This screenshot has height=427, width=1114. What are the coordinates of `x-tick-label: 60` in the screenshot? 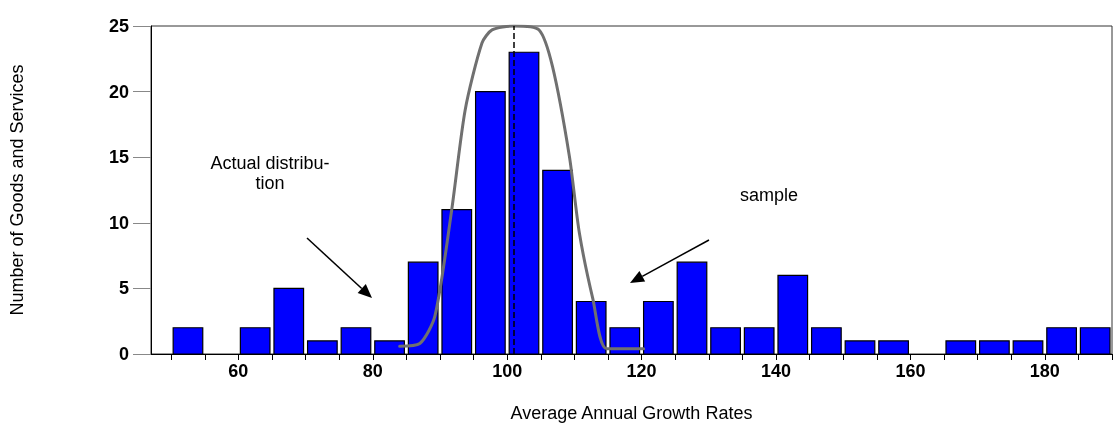 It's located at (238, 371).